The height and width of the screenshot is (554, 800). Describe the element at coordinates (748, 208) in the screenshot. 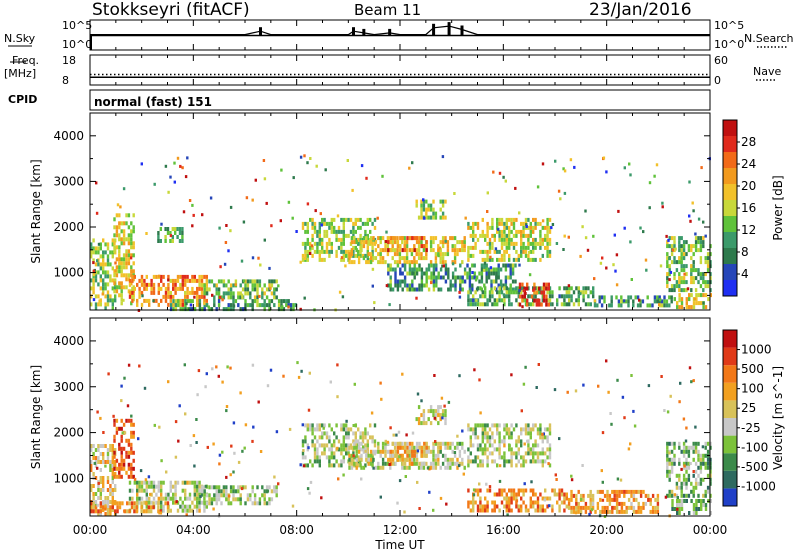

I see `power-colorbar-tick-label: 16` at that location.